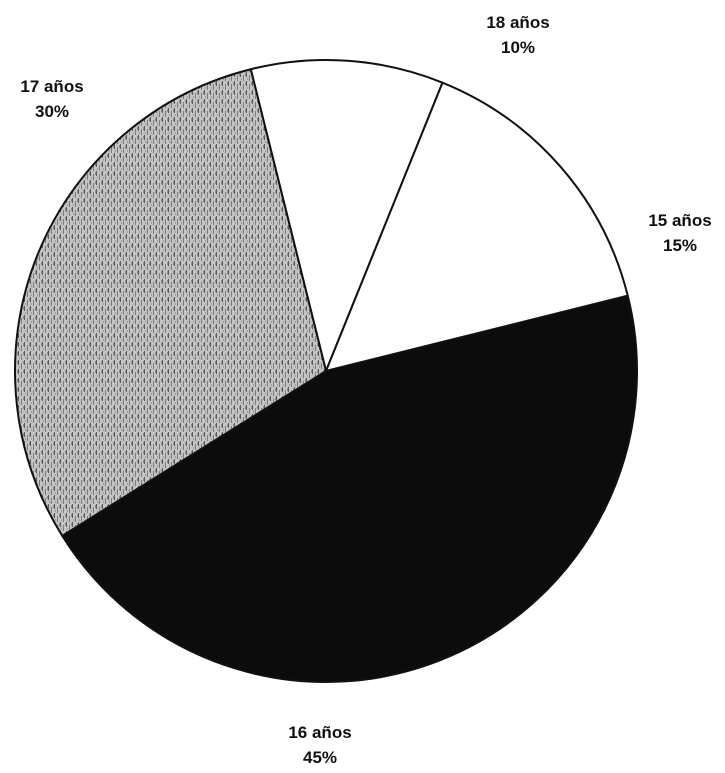 The width and height of the screenshot is (725, 773). What do you see at coordinates (52, 111) in the screenshot?
I see `slice-value-label-17: 30%` at bounding box center [52, 111].